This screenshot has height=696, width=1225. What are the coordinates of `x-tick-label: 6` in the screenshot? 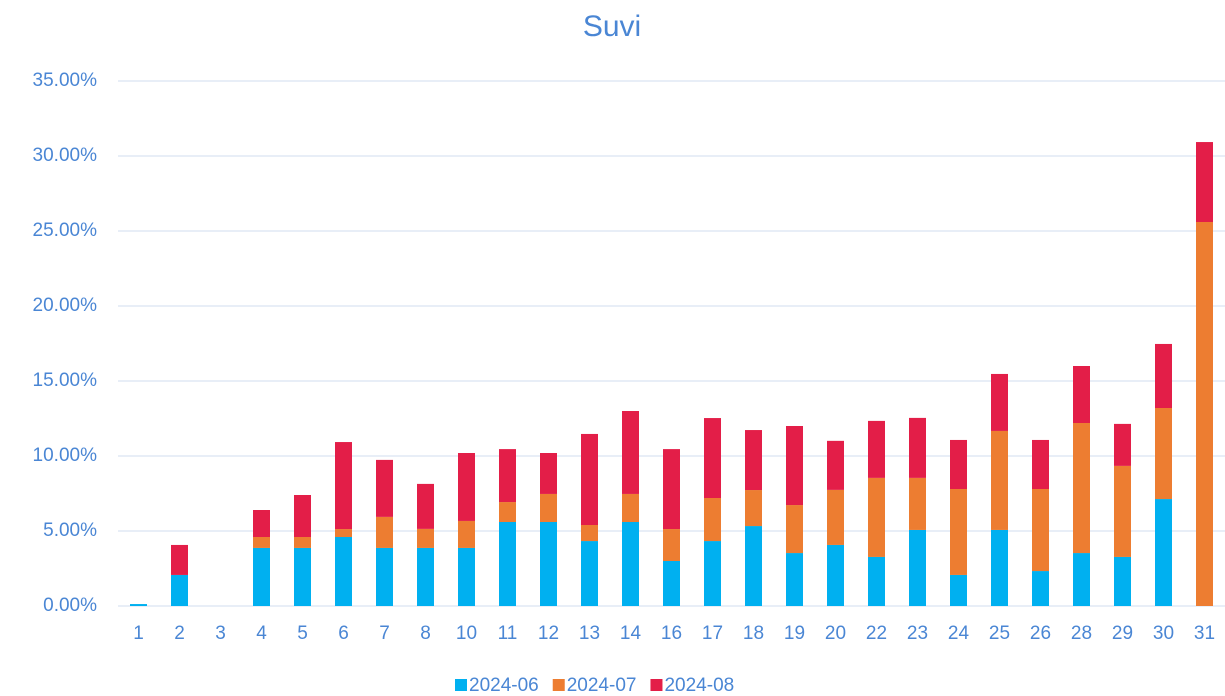 It's located at (343, 633).